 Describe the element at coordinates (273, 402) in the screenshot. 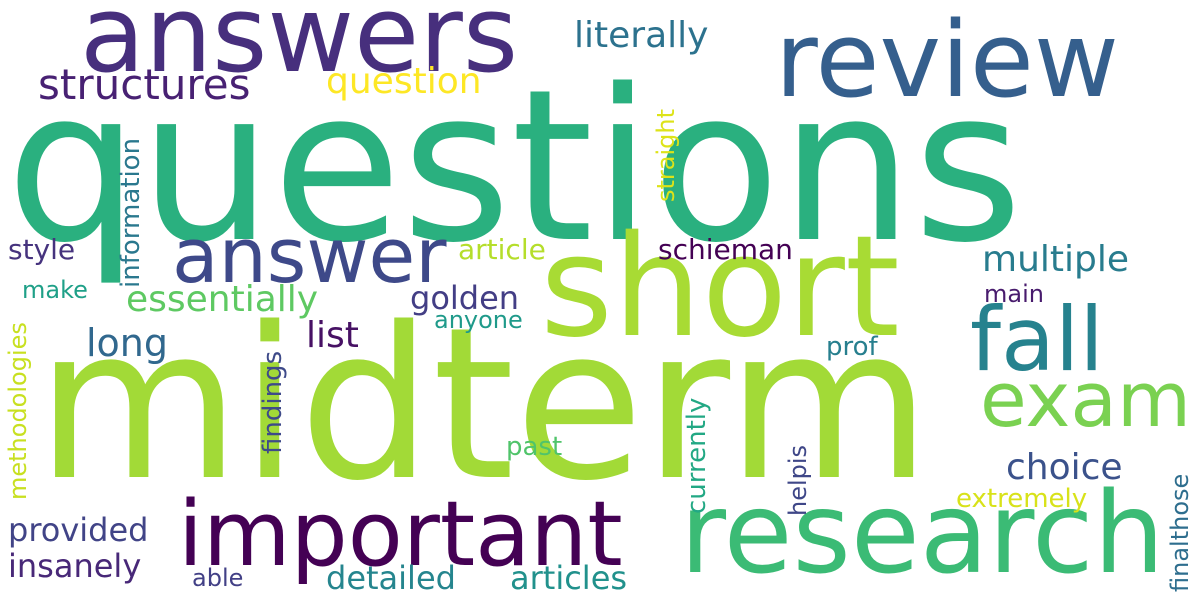

I see `word-findings: findings` at that location.